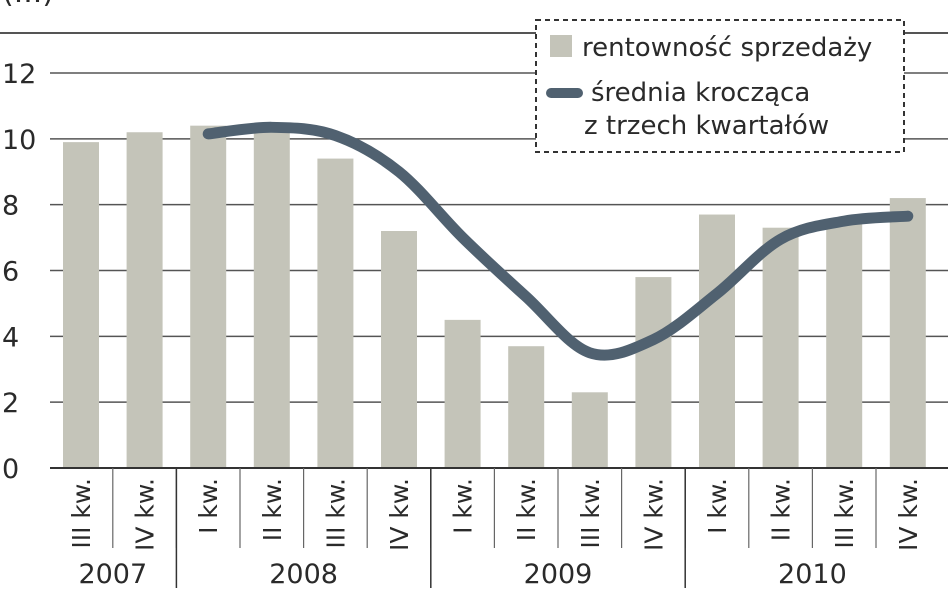 The height and width of the screenshot is (593, 948). I want to click on year-label: 2008, so click(303, 574).